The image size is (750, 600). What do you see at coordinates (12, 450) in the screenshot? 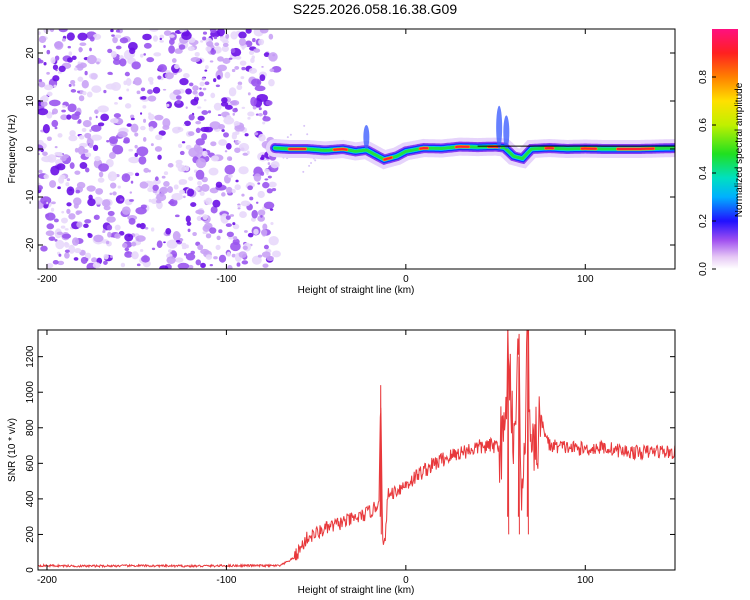
I see `snr-y-label: SNR (10 * v/v)` at bounding box center [12, 450].